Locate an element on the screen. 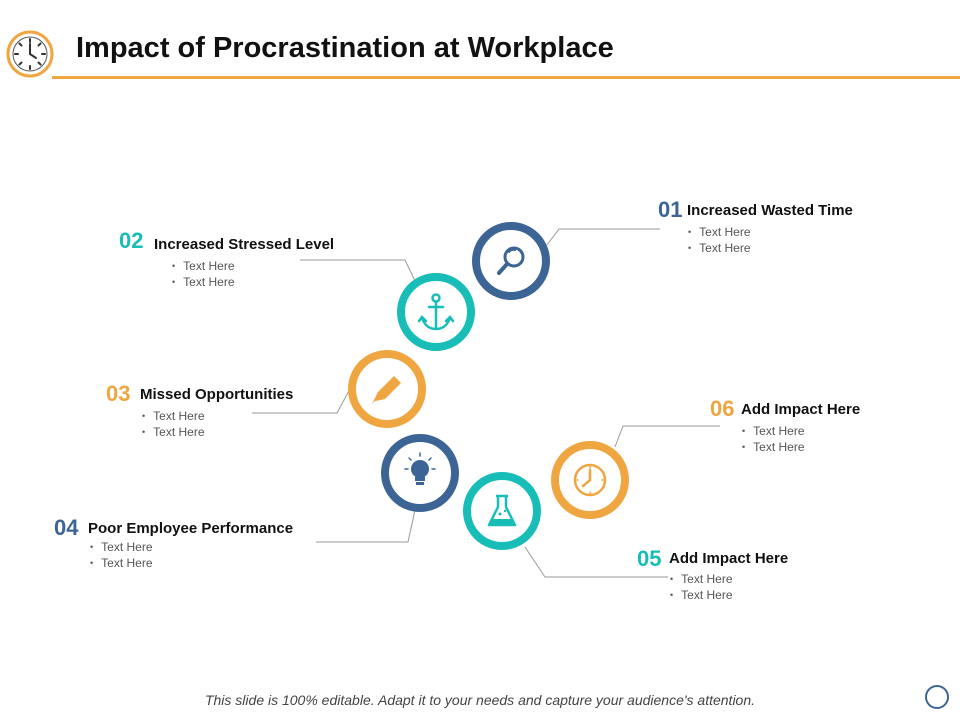  magnifier-icon is located at coordinates (511, 260).